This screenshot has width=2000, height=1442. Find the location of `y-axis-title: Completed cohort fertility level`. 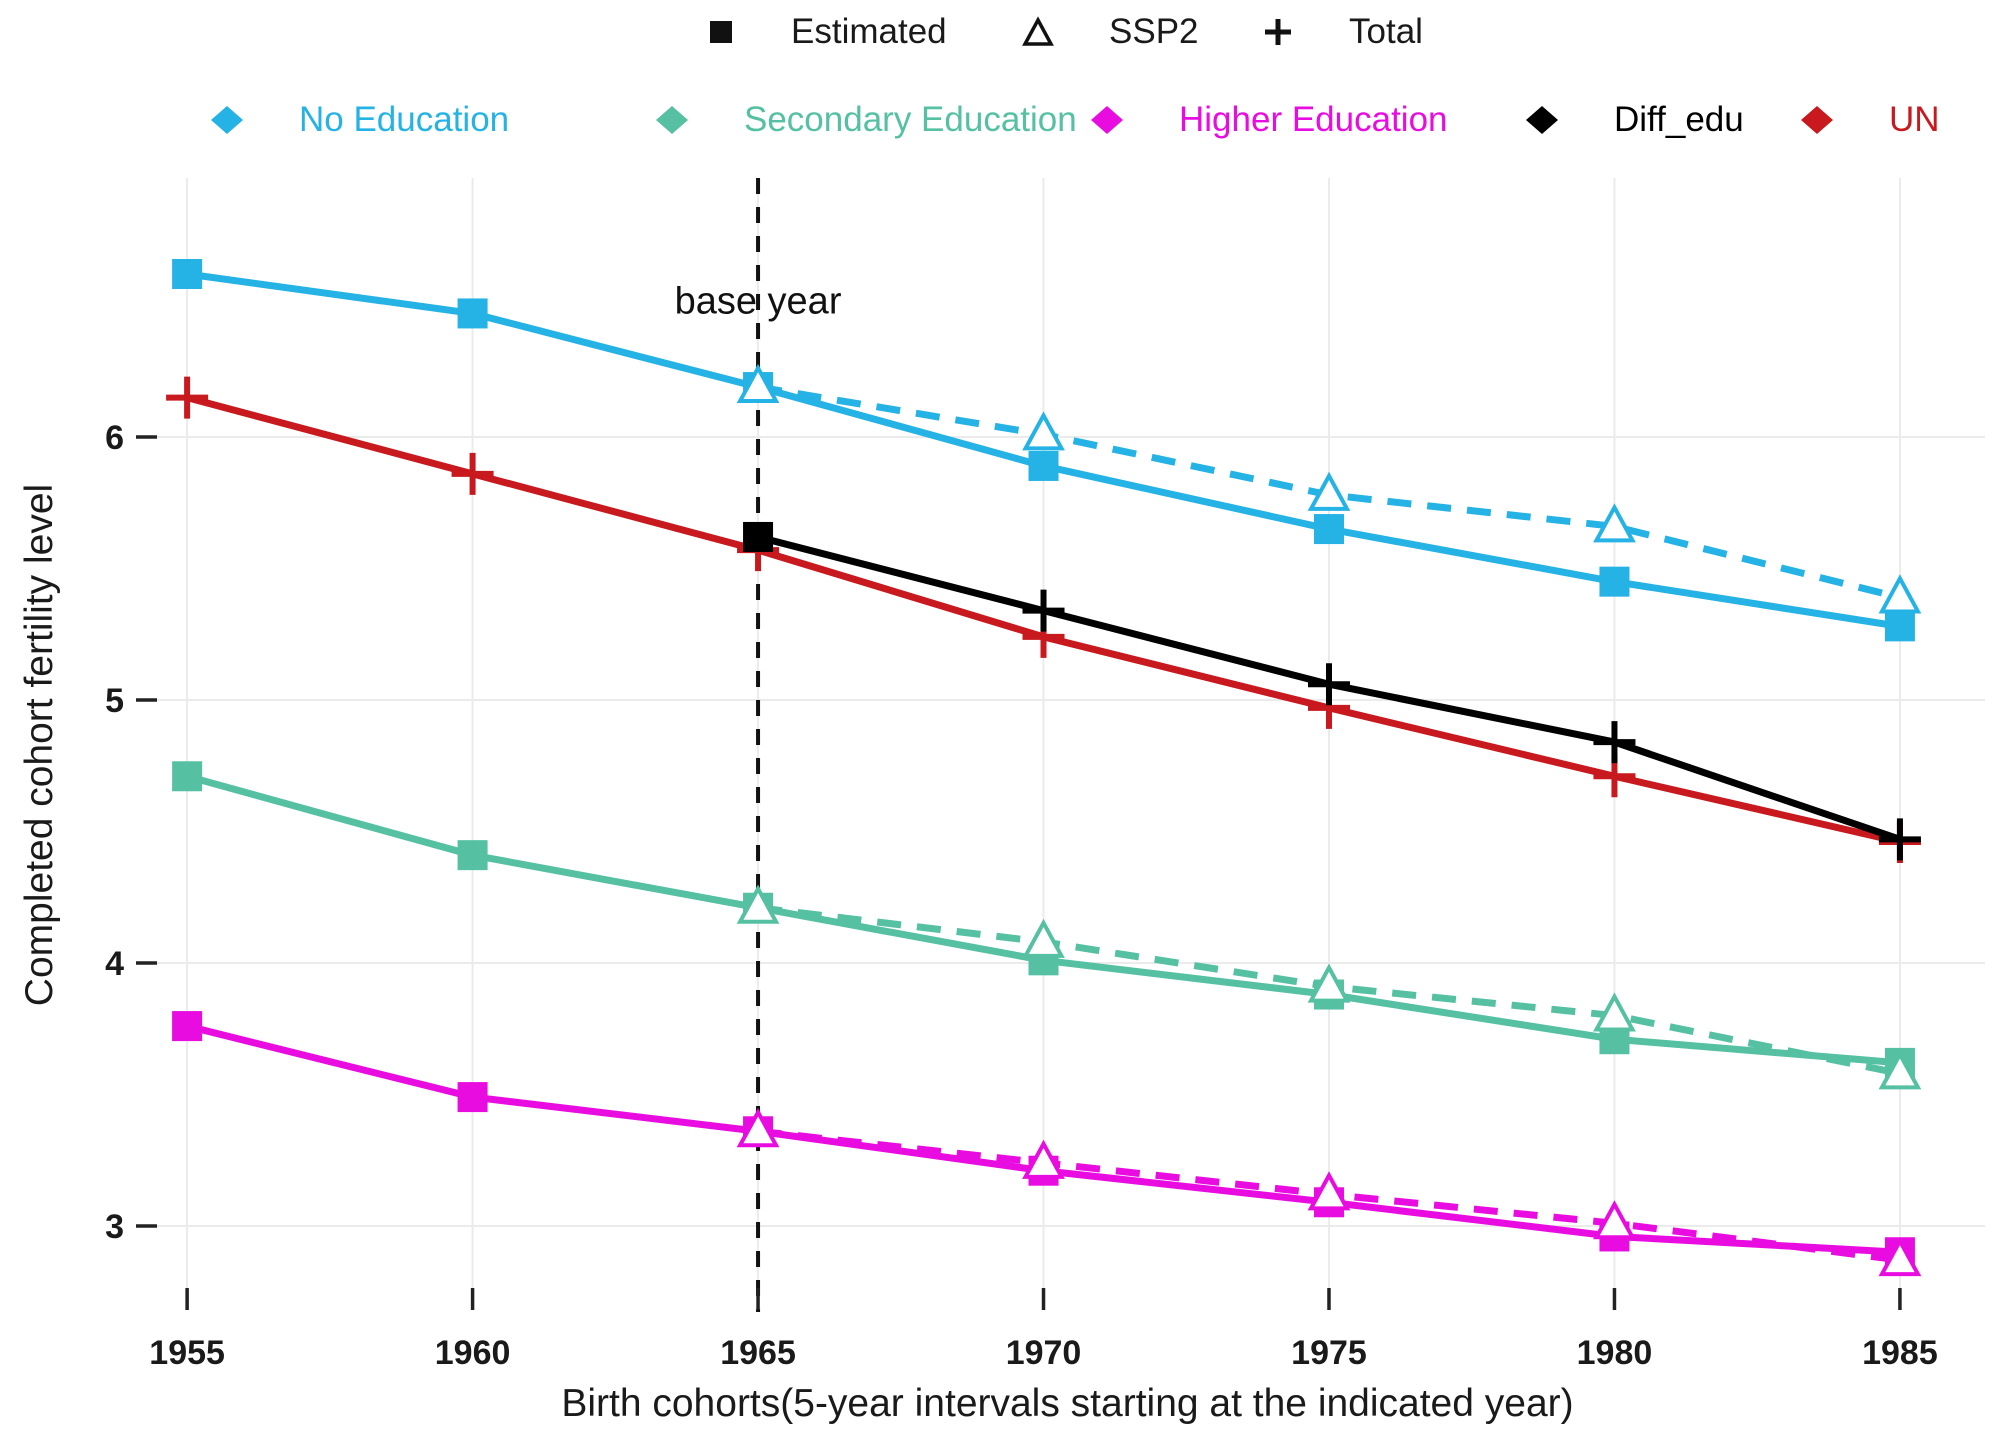

y-axis-title: Completed cohort fertility level is located at coordinates (39, 745).